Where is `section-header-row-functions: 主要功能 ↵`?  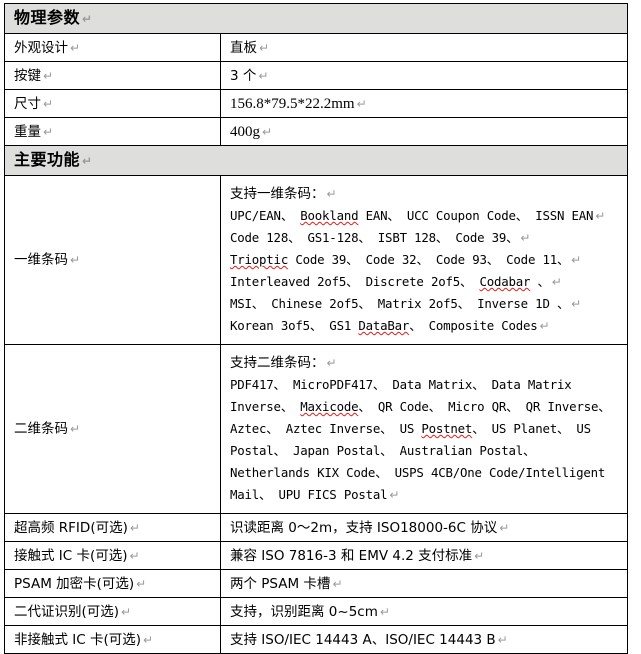 section-header-row-functions: 主要功能 ↵ is located at coordinates (316, 160).